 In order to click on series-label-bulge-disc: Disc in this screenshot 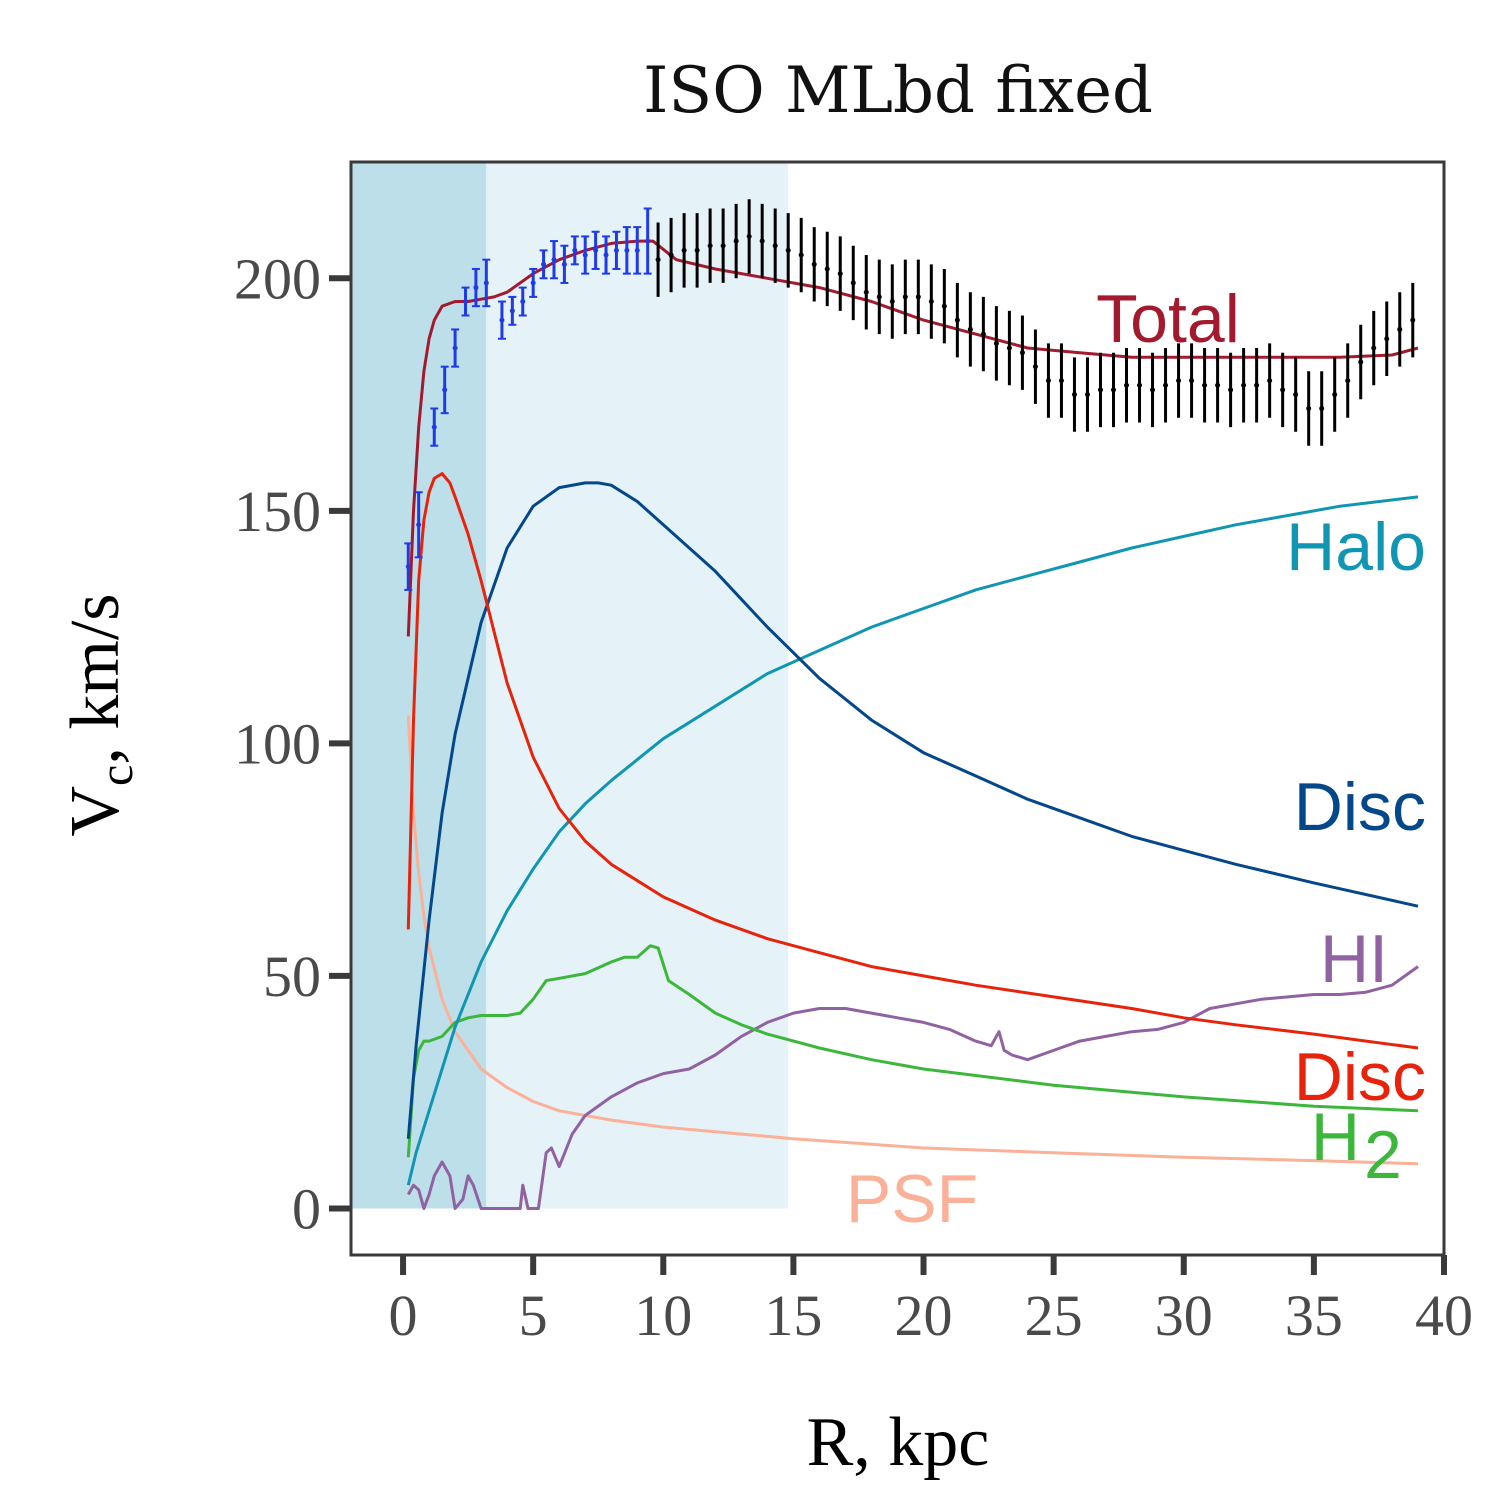, I will do `click(1360, 1077)`.